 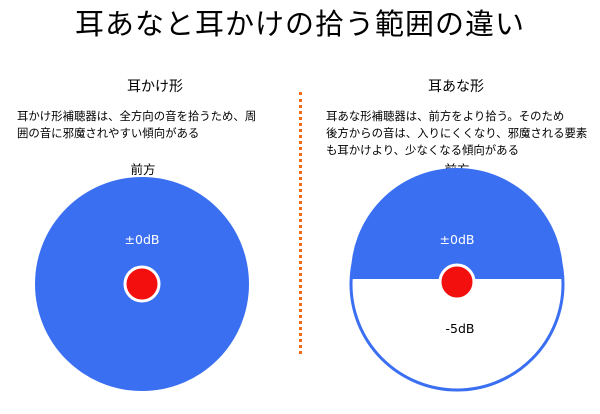 What do you see at coordinates (143, 169) in the screenshot?
I see `bte-front-label: 前方` at bounding box center [143, 169].